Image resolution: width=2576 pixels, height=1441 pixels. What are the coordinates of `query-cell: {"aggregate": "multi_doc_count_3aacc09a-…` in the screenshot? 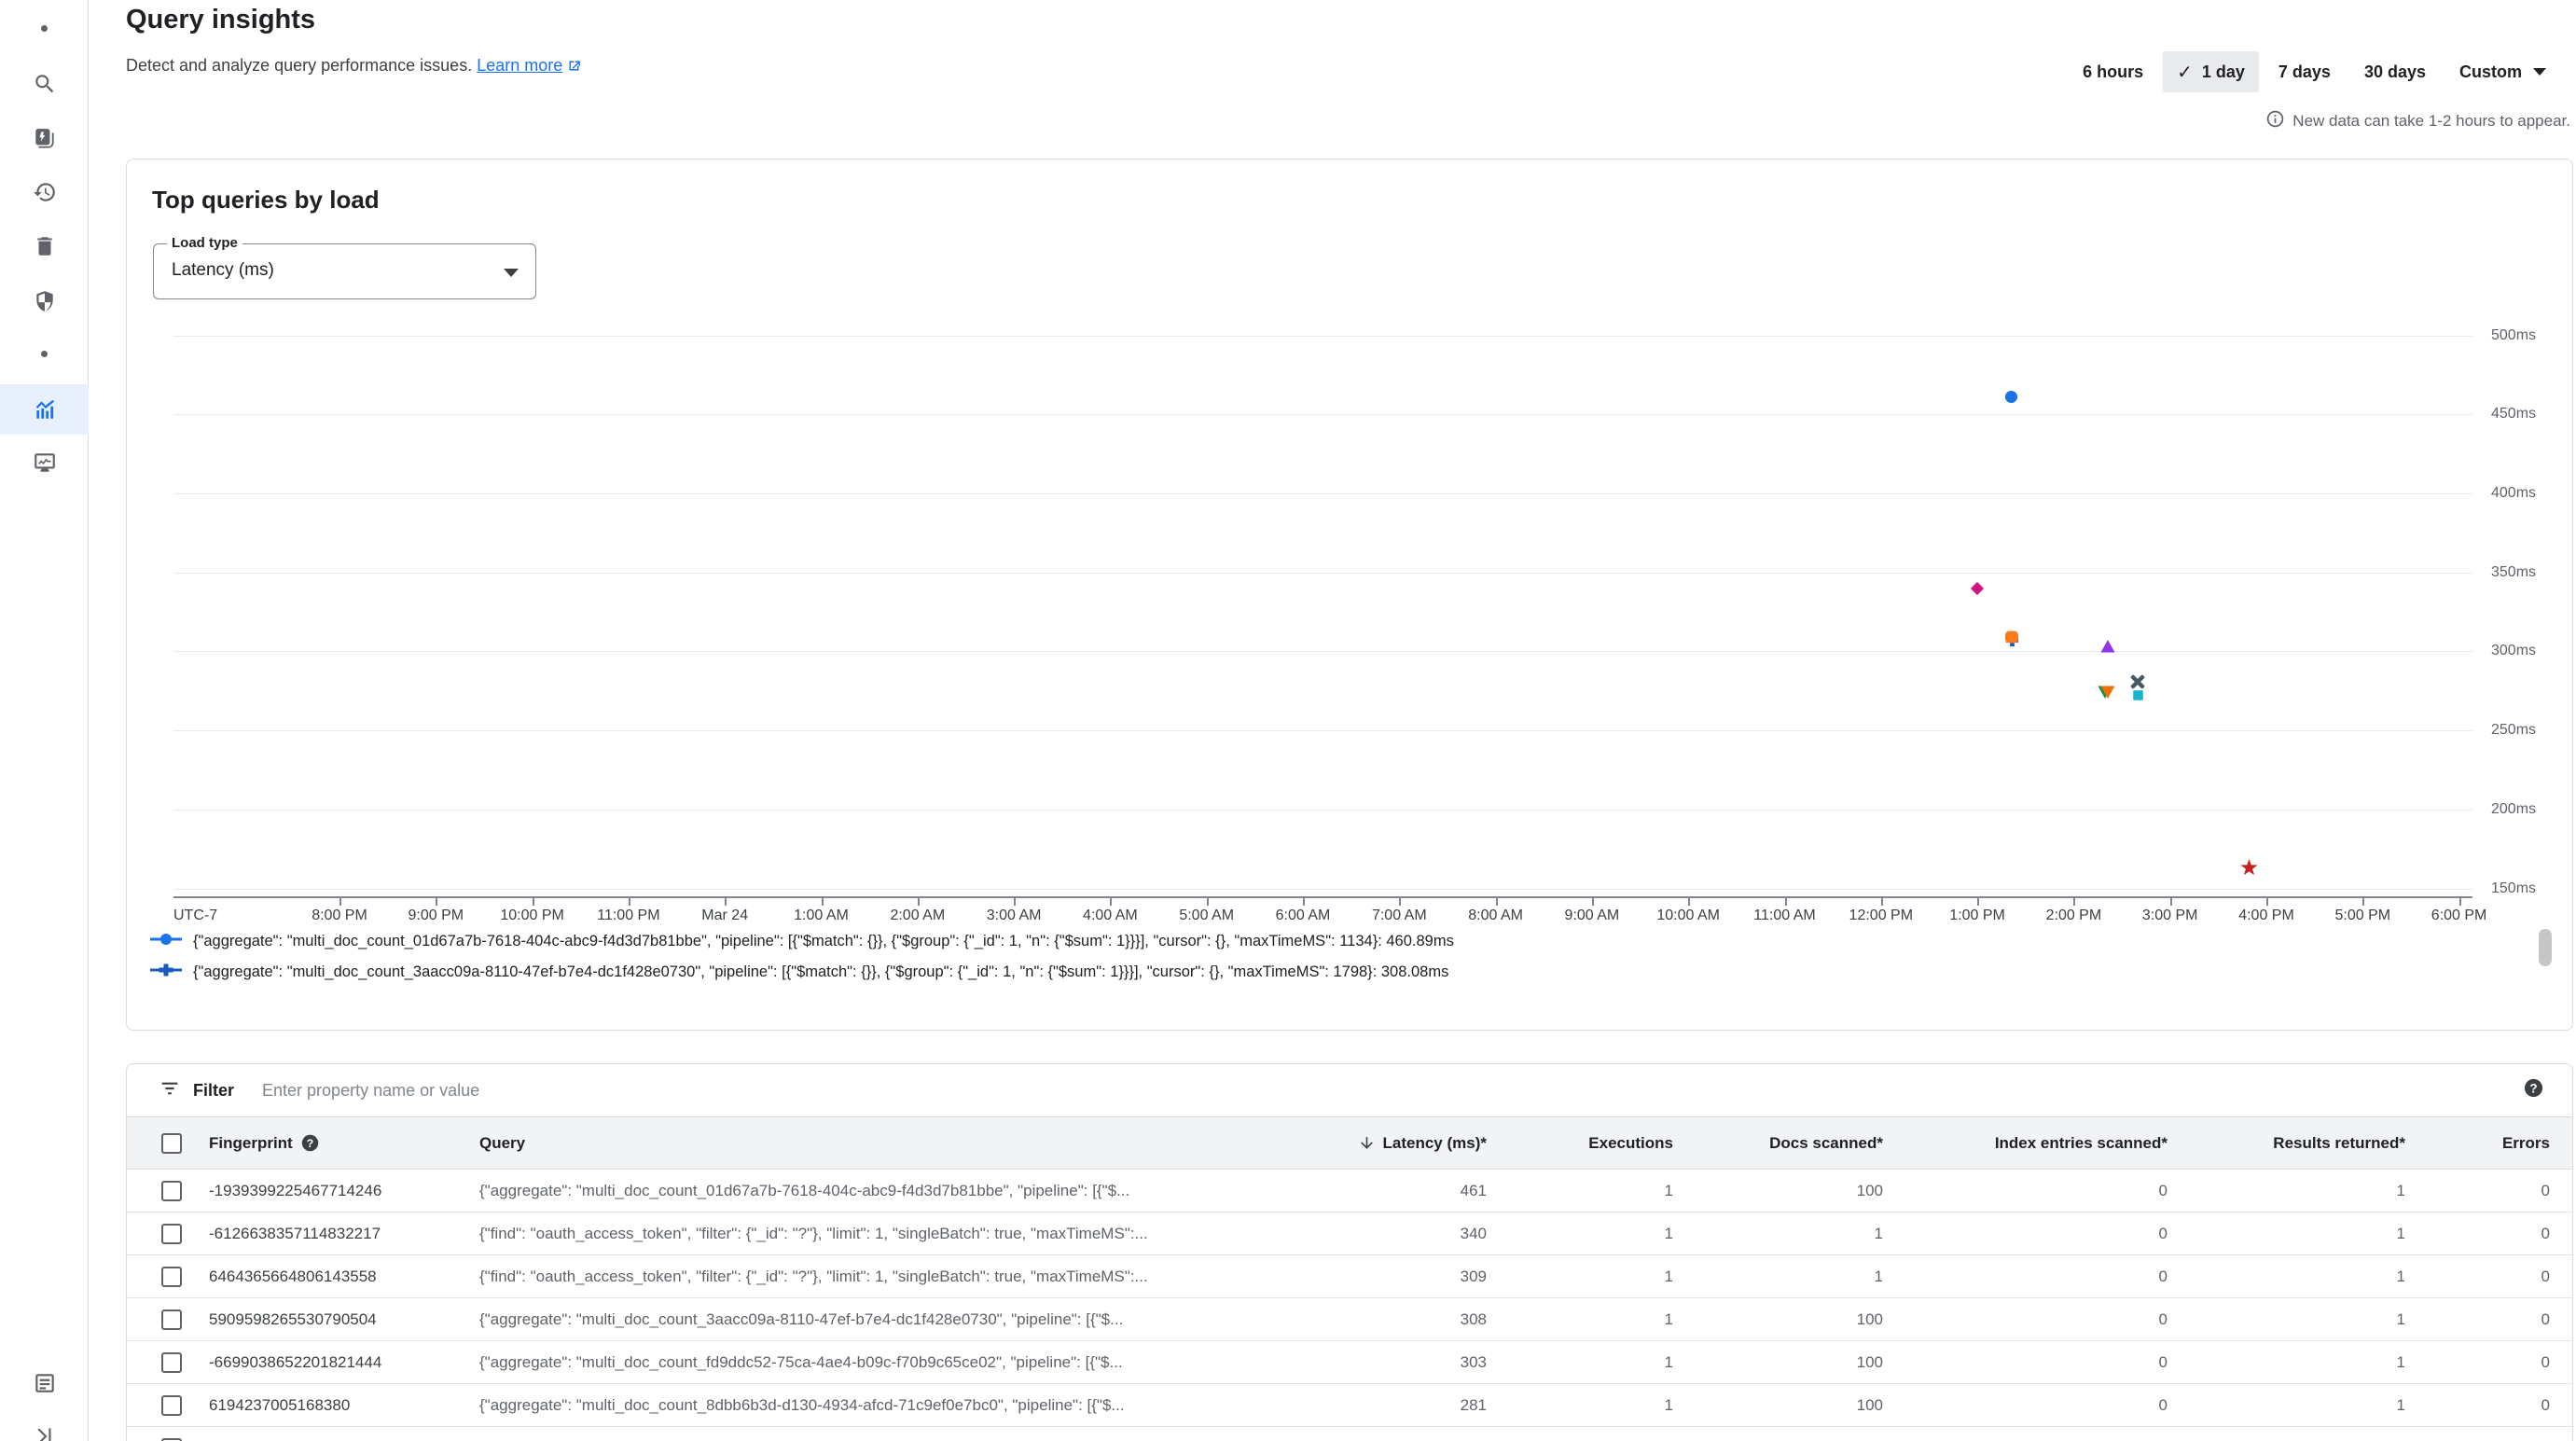 It's located at (801, 1318).